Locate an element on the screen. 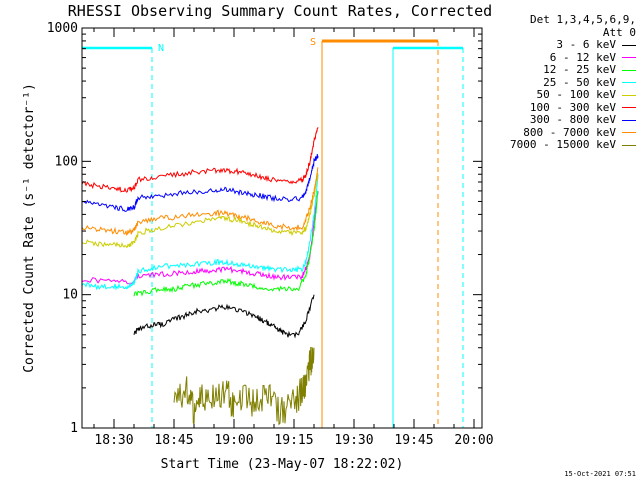  legend-entry: 100 - 300 keV is located at coordinates (559, 107).